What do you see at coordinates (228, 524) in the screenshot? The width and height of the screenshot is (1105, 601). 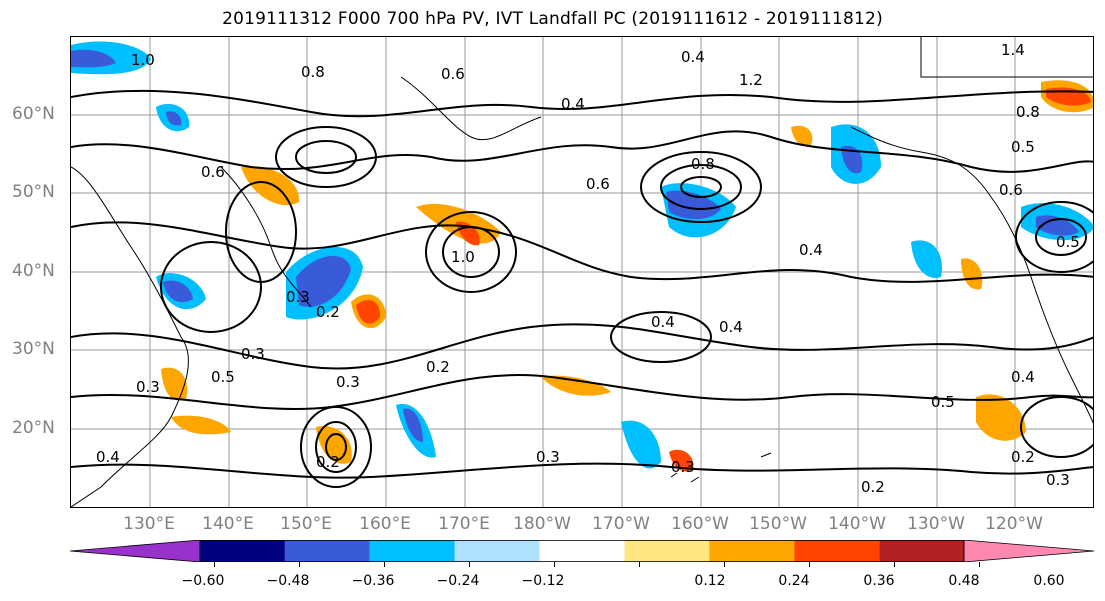 I see `lon-label: 140°E` at bounding box center [228, 524].